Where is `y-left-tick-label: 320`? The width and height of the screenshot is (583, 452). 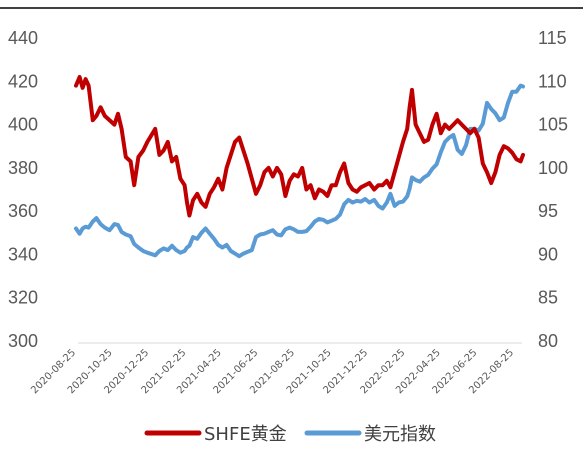
y-left-tick-label: 320 is located at coordinates (23, 298).